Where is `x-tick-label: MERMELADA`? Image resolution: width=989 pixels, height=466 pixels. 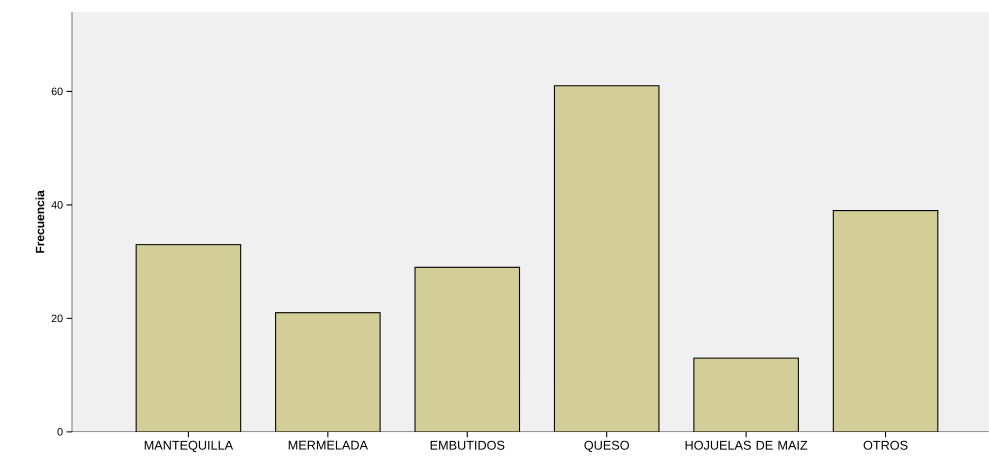 x-tick-label: MERMELADA is located at coordinates (328, 445).